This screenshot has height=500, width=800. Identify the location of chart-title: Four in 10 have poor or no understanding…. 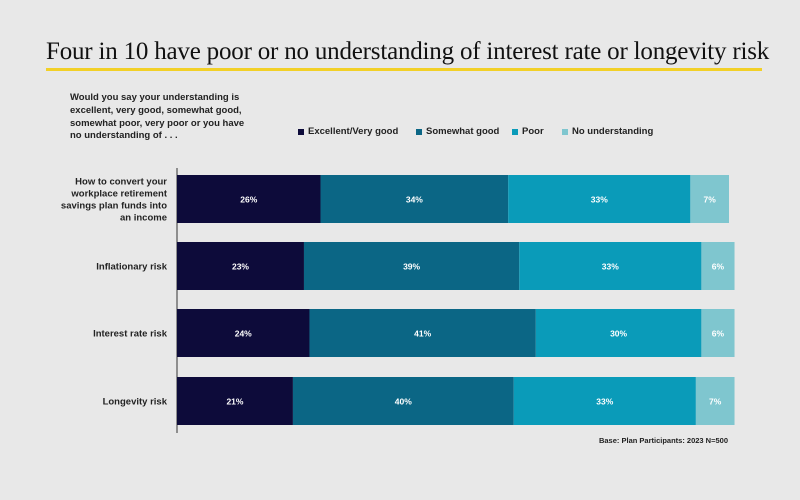
(408, 51).